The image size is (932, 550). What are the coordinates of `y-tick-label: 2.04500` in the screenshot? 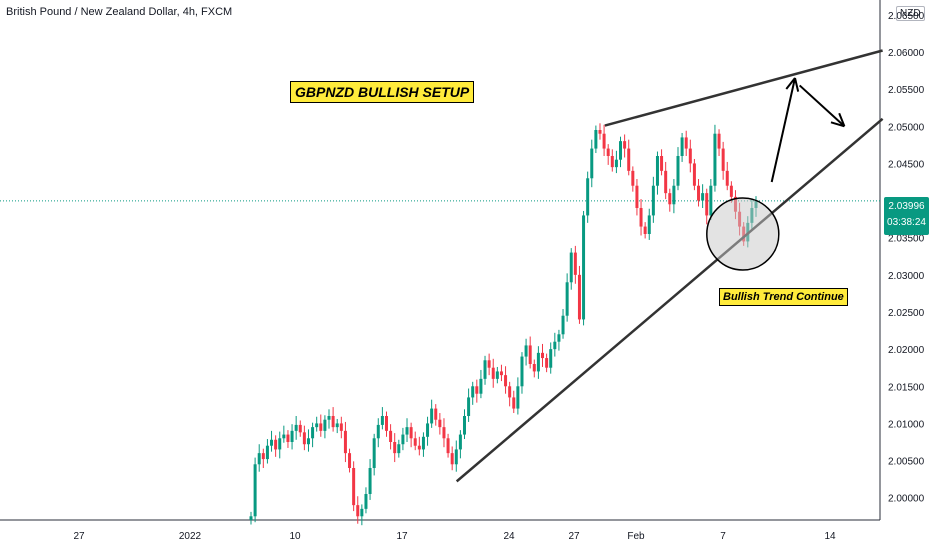 It's located at (906, 164).